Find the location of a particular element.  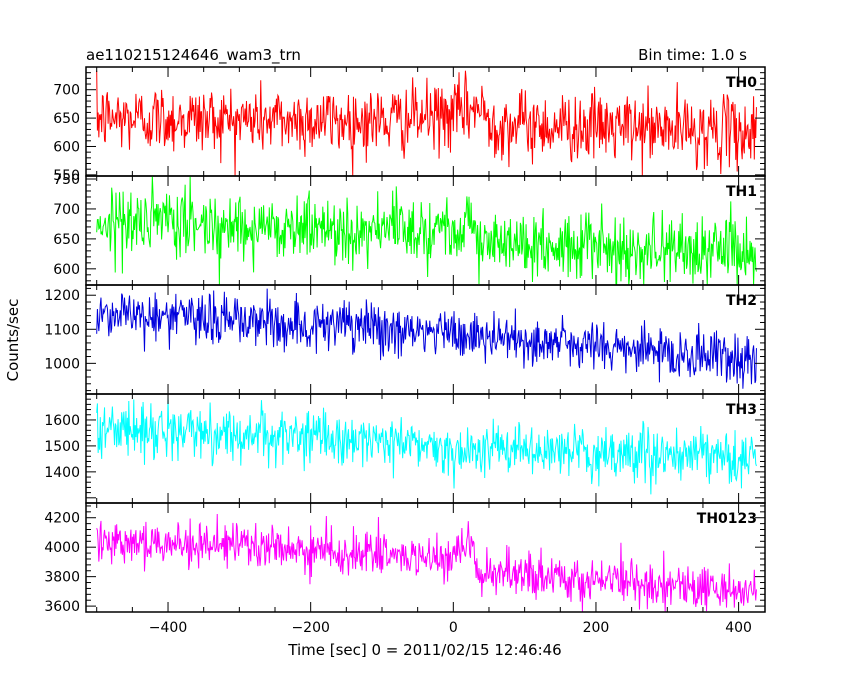

y-tick-label: 4000 is located at coordinates (62, 548).